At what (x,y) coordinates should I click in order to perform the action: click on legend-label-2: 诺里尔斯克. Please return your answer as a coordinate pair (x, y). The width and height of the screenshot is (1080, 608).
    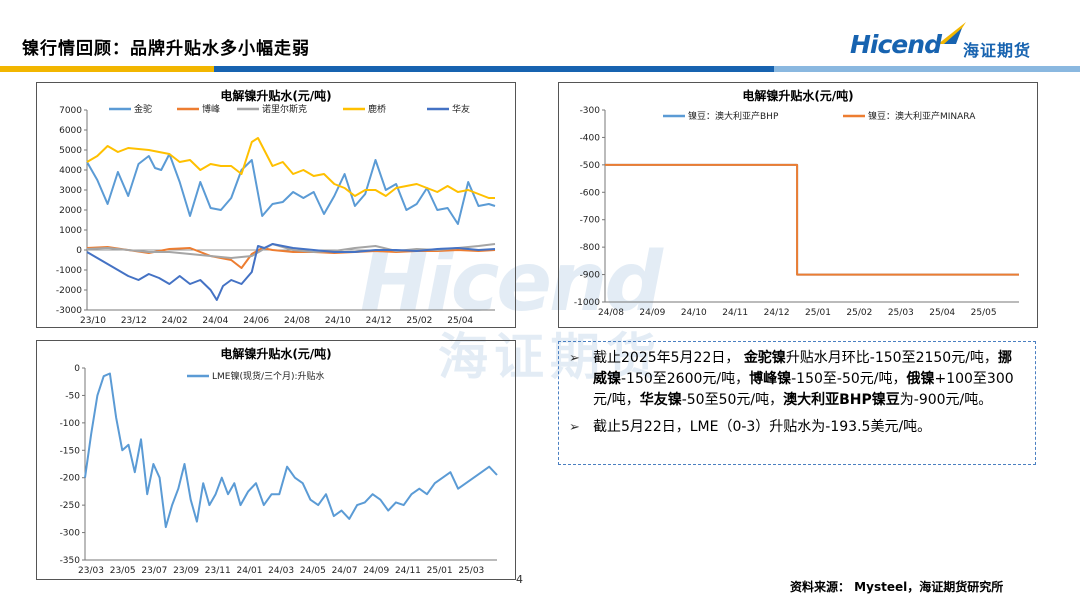
    Looking at the image, I should click on (284, 109).